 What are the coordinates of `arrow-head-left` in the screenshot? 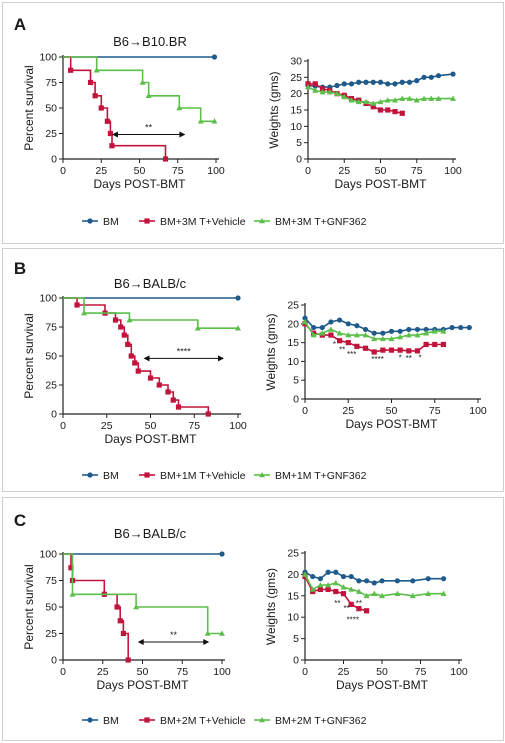 It's located at (146, 358).